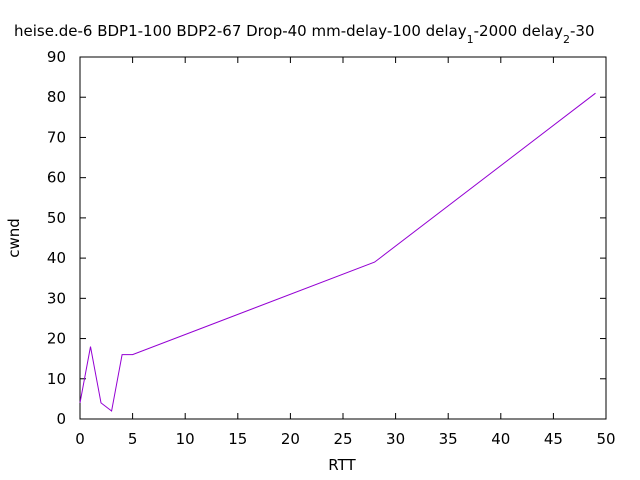 The image size is (640, 480). Describe the element at coordinates (56, 339) in the screenshot. I see `y-tick-label: 20` at that location.